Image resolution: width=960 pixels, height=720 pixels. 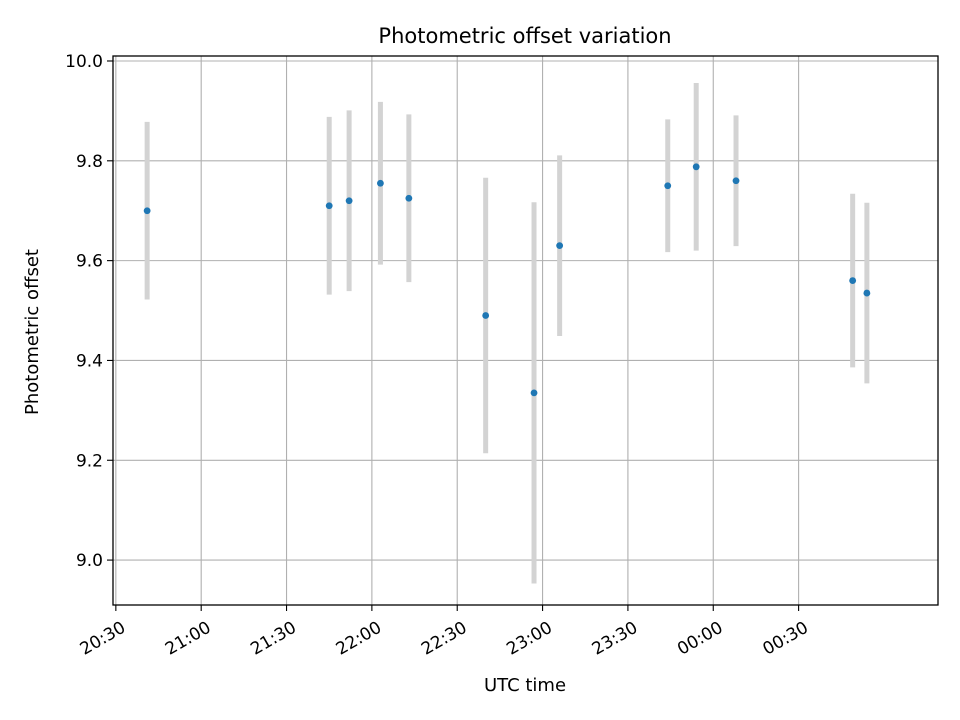 What do you see at coordinates (89, 311) in the screenshot?
I see `y-axis-ticks: 9.0 9.2 9.4 9.6 9.8 10.0` at bounding box center [89, 311].